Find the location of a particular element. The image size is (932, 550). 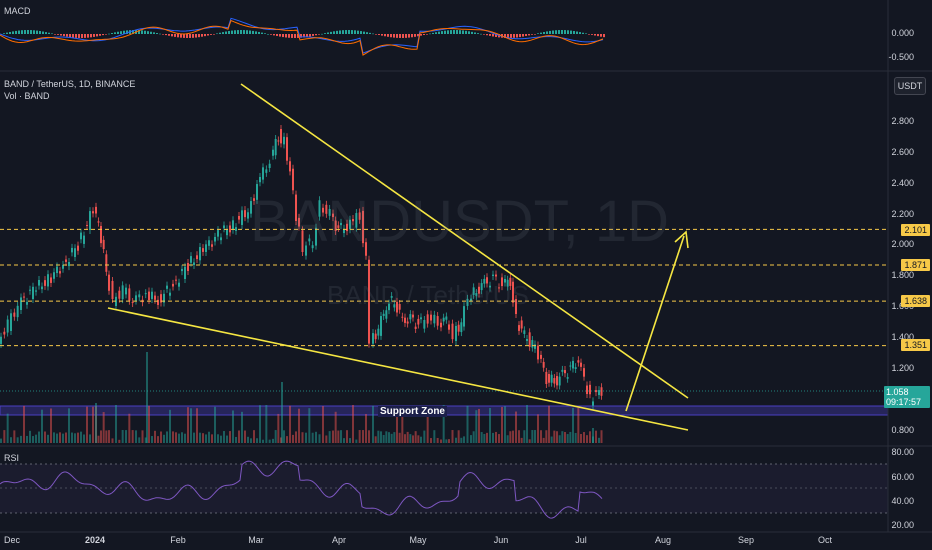

rsi-tick: 40.00 is located at coordinates (902, 501).